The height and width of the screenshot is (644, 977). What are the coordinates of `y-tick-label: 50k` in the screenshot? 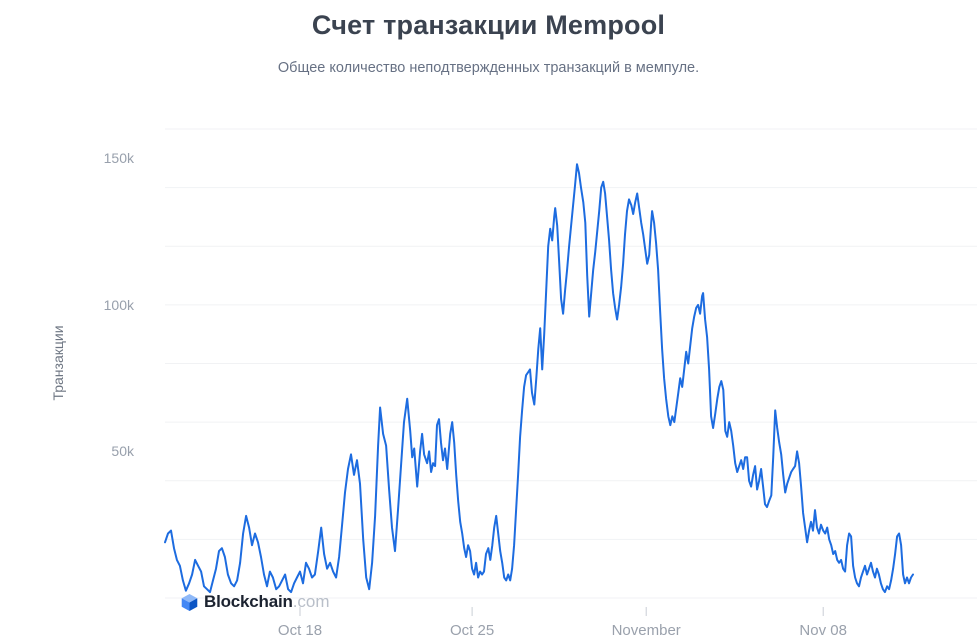 It's located at (122, 451).